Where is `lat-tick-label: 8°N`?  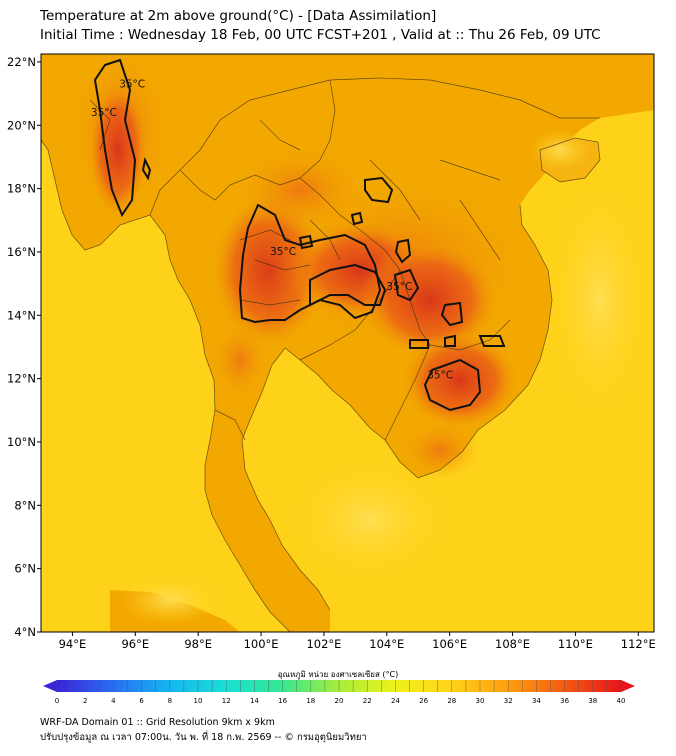 lat-tick-label: 8°N is located at coordinates (25, 505).